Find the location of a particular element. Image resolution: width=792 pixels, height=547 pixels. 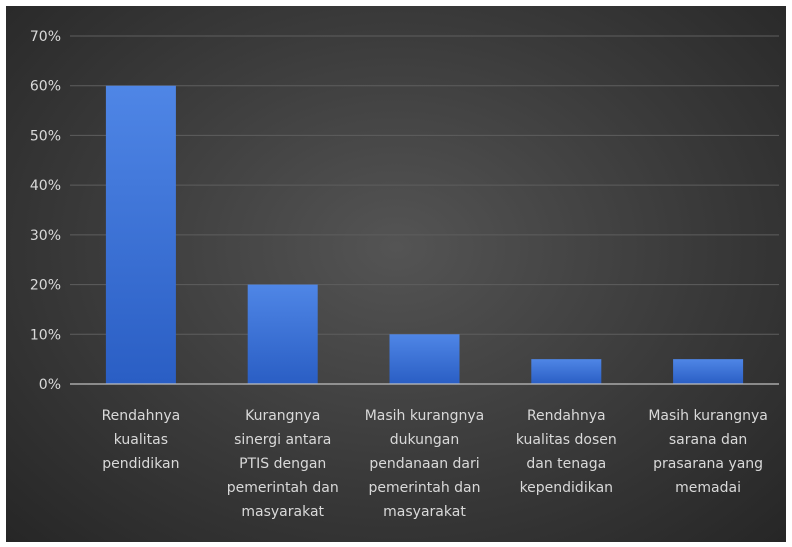

y-tick-label: 0% is located at coordinates (50, 385).